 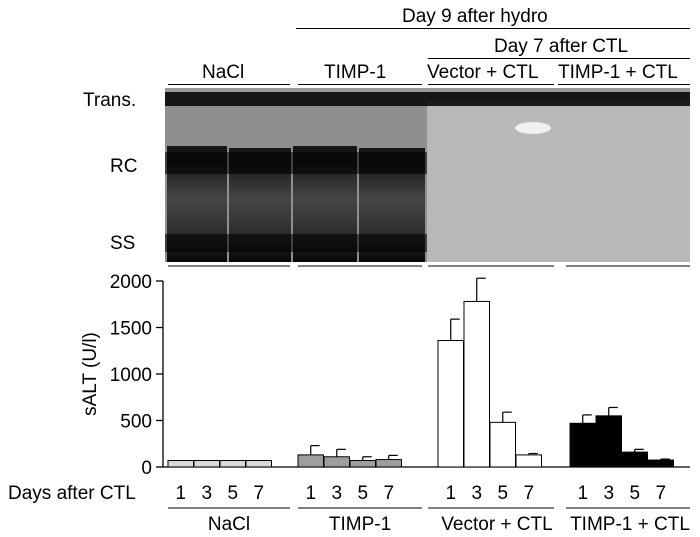 What do you see at coordinates (496, 524) in the screenshot?
I see `bottom-group-label-2: Vector + CTL` at bounding box center [496, 524].